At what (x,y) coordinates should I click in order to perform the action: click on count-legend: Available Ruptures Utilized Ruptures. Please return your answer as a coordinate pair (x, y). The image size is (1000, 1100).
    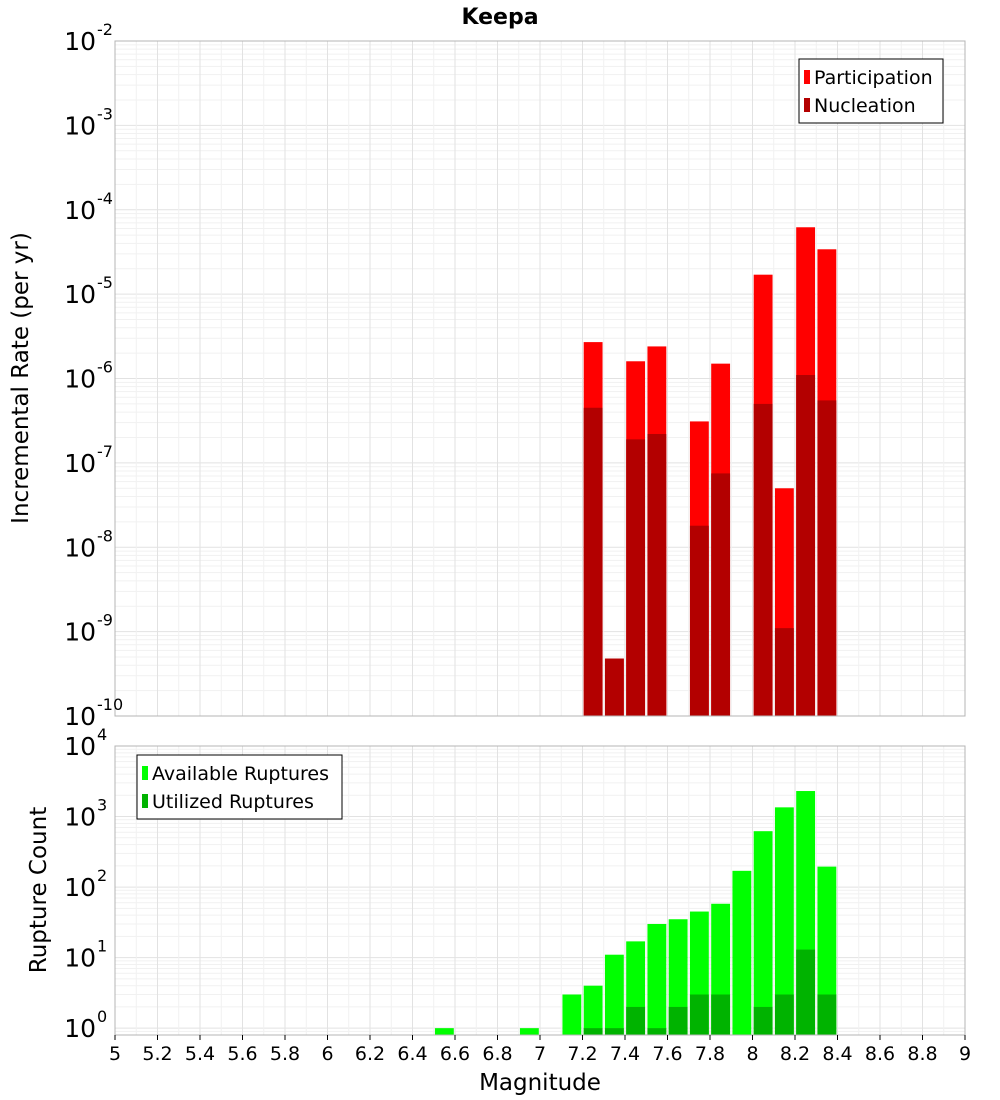
    Looking at the image, I should click on (239, 787).